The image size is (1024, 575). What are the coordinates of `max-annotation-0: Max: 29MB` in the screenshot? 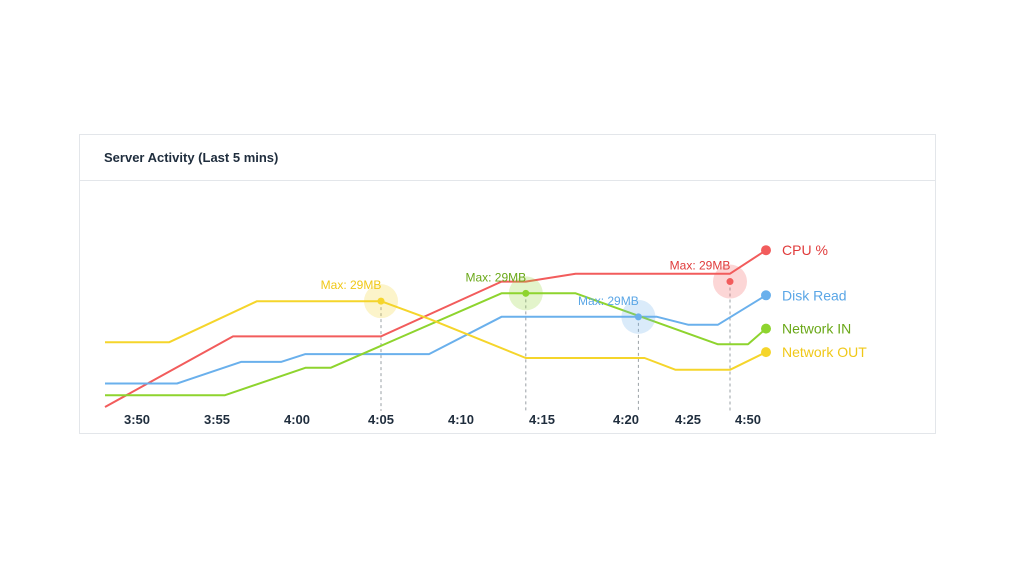 It's located at (700, 266).